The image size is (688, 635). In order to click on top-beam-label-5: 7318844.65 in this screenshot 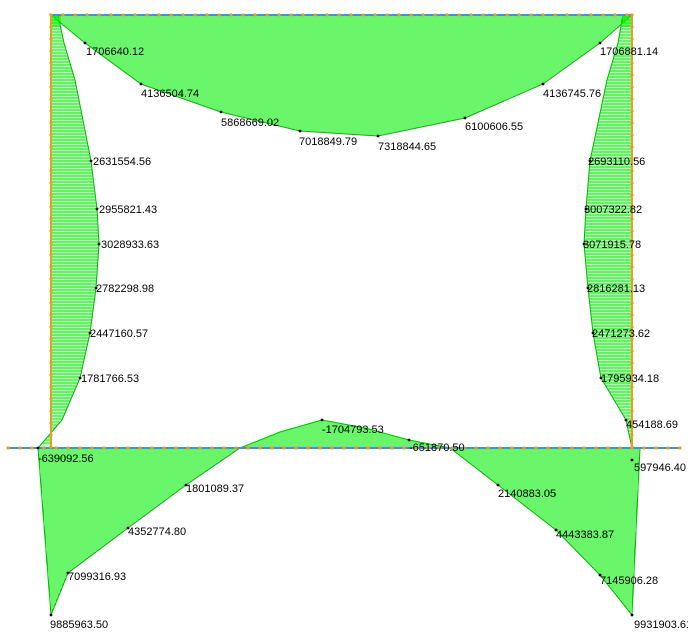, I will do `click(407, 147)`.